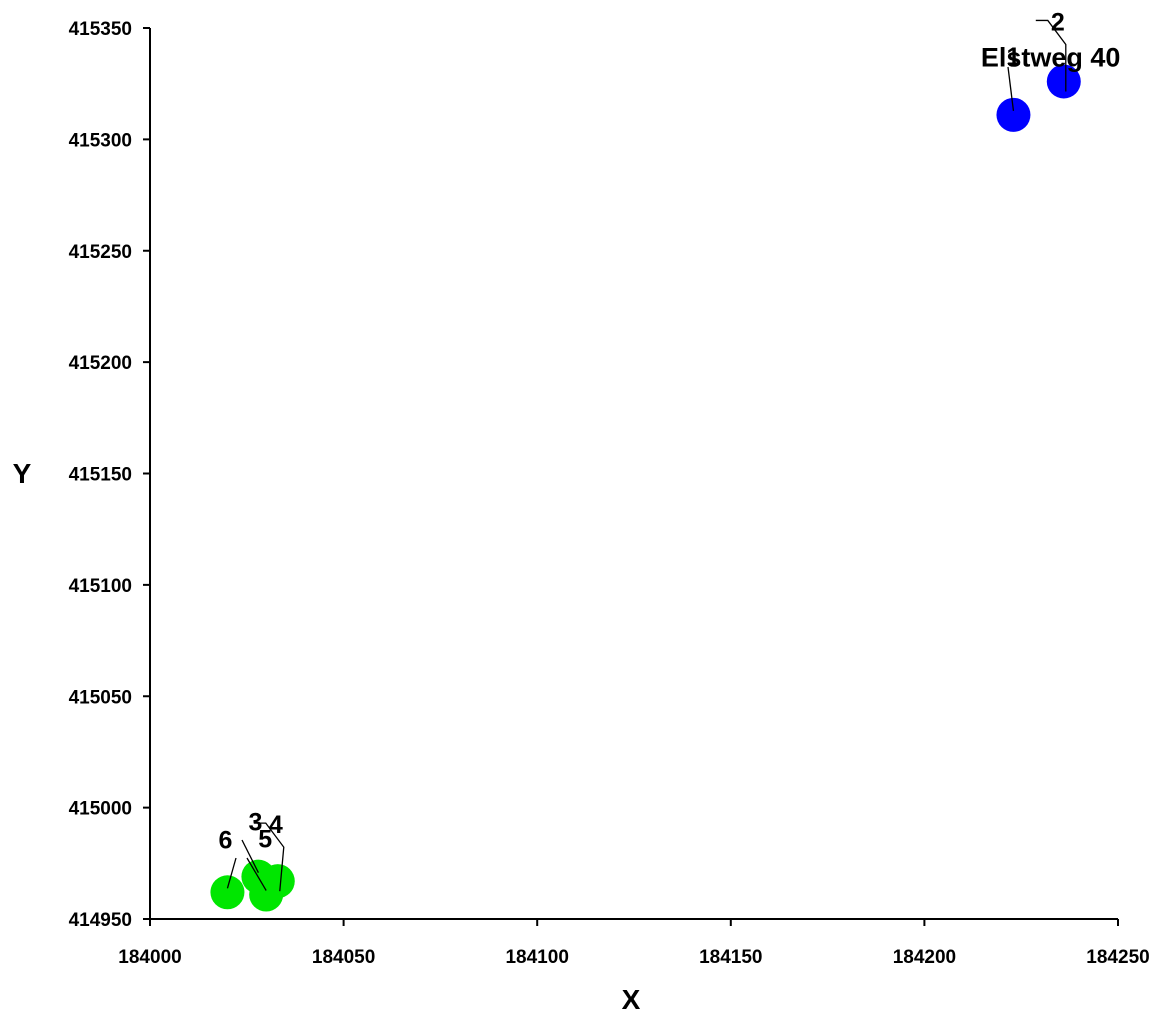  What do you see at coordinates (100, 920) in the screenshot?
I see `y-tick-label: 414950` at bounding box center [100, 920].